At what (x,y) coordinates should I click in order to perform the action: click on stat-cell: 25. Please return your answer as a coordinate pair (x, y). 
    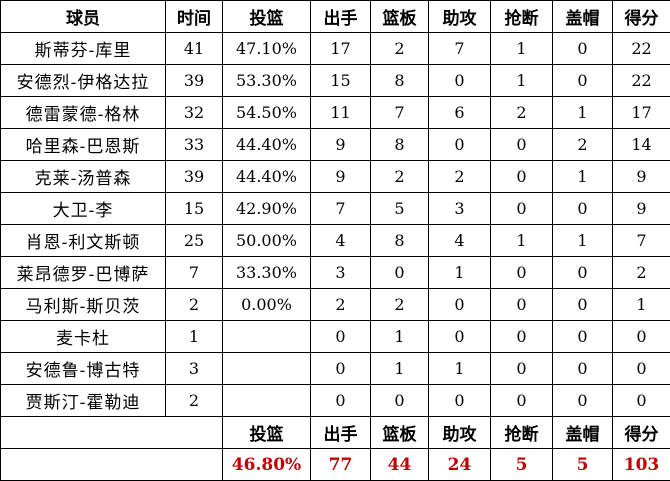
    Looking at the image, I should click on (194, 240).